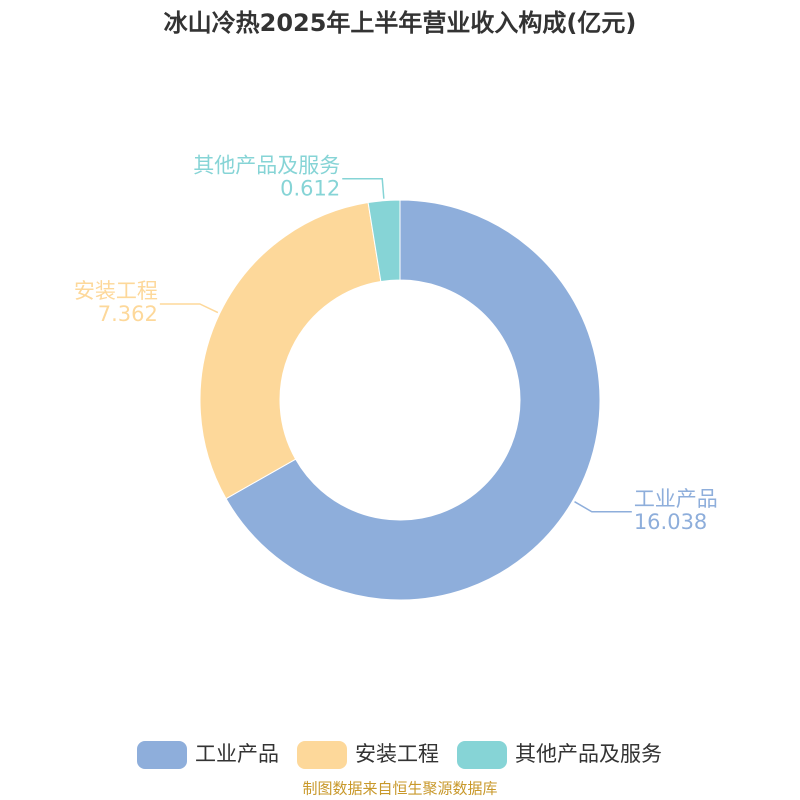 This screenshot has width=800, height=800. Describe the element at coordinates (399, 789) in the screenshot. I see `source-note: 制图数据来自恒生聚源数据库` at that location.